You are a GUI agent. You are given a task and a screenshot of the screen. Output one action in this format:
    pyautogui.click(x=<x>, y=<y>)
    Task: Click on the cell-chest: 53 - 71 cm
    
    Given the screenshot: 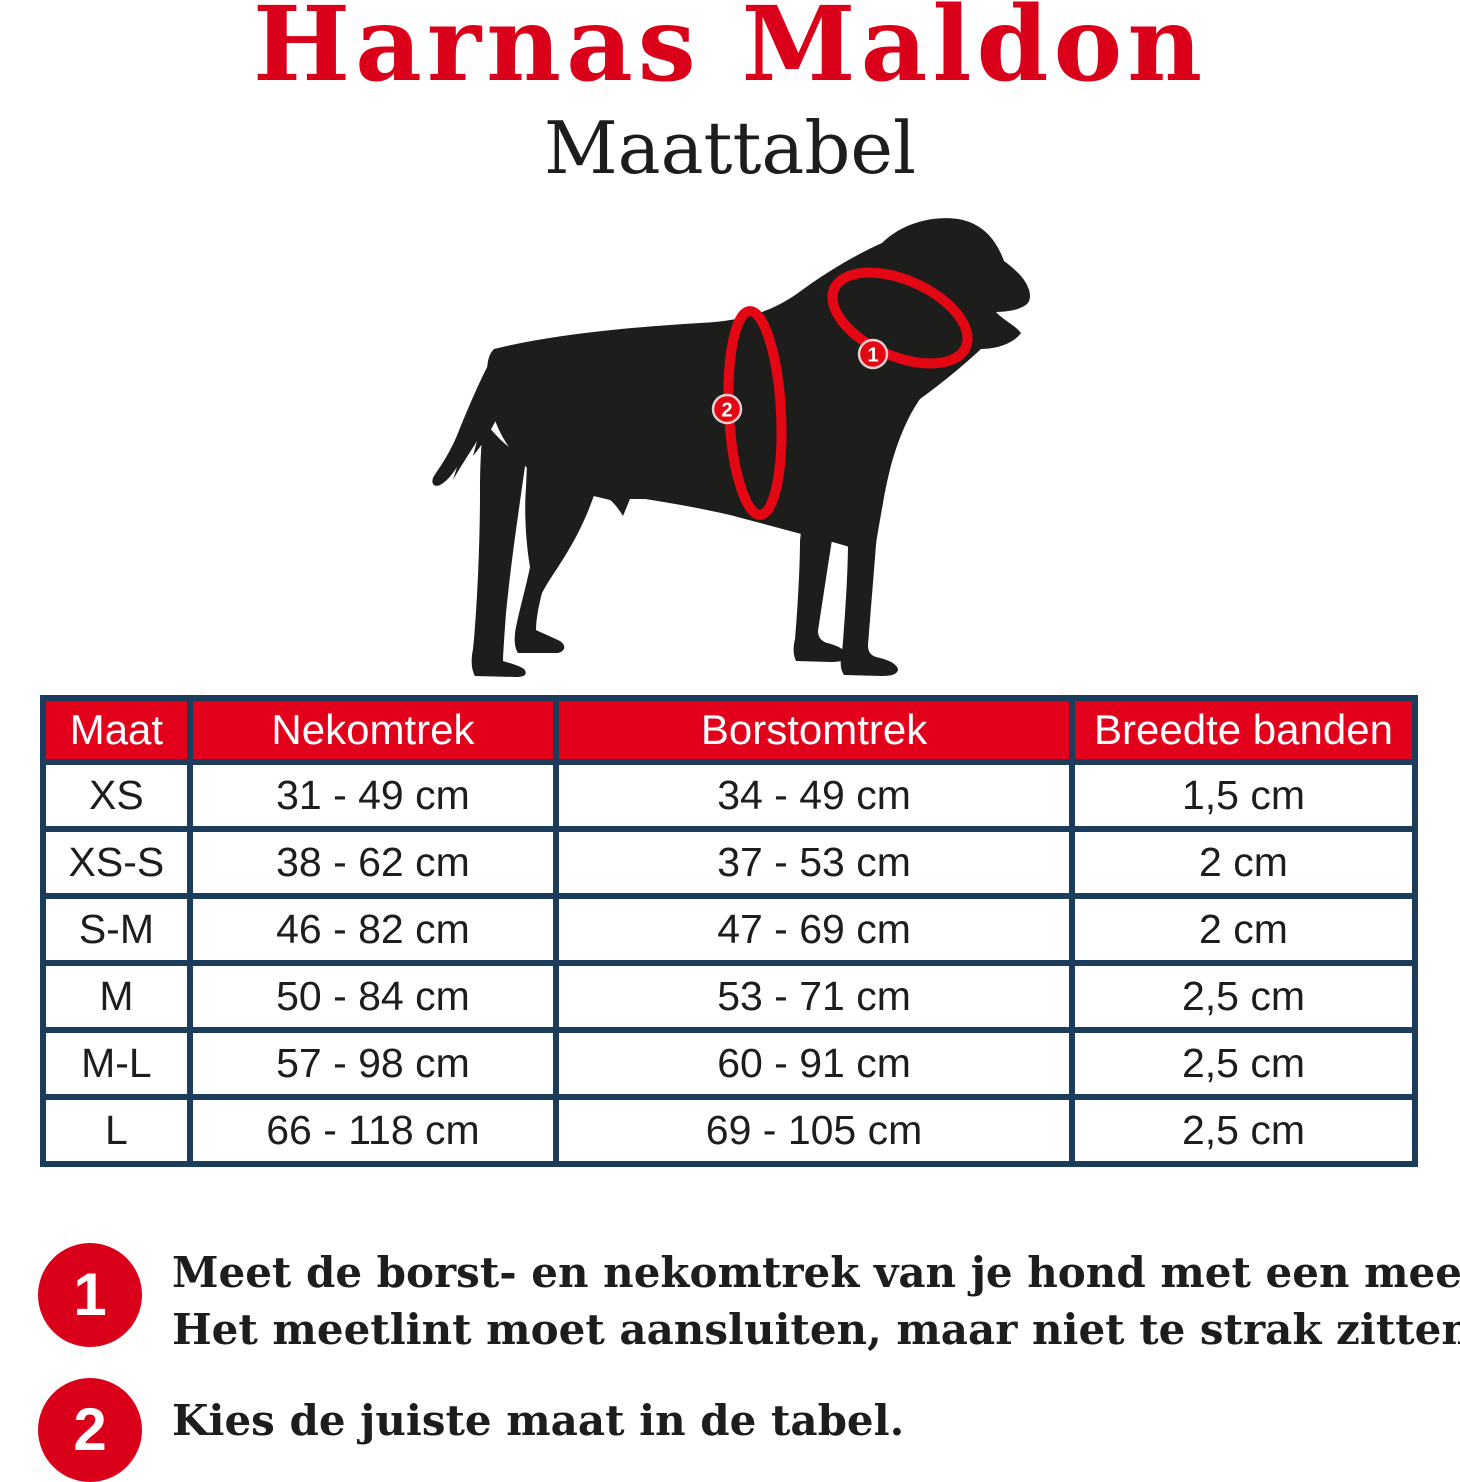 What is the action you would take?
    pyautogui.click(x=814, y=996)
    